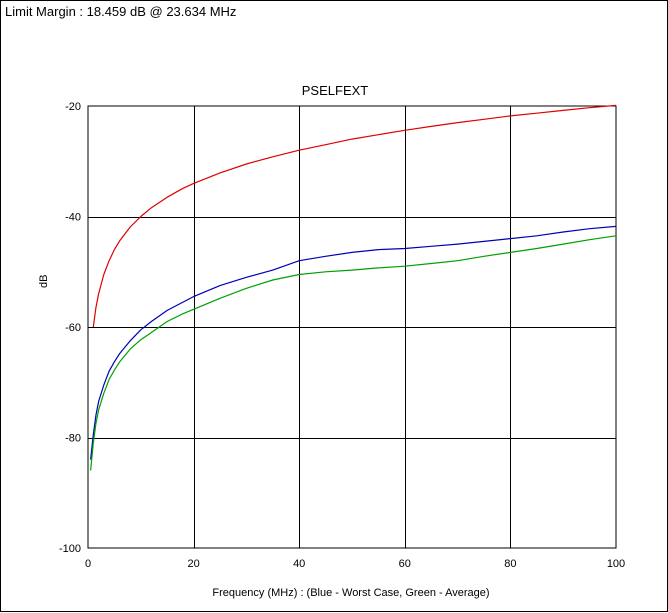 This screenshot has height=613, width=668. What do you see at coordinates (70, 549) in the screenshot?
I see `y-tick-label: -100` at bounding box center [70, 549].